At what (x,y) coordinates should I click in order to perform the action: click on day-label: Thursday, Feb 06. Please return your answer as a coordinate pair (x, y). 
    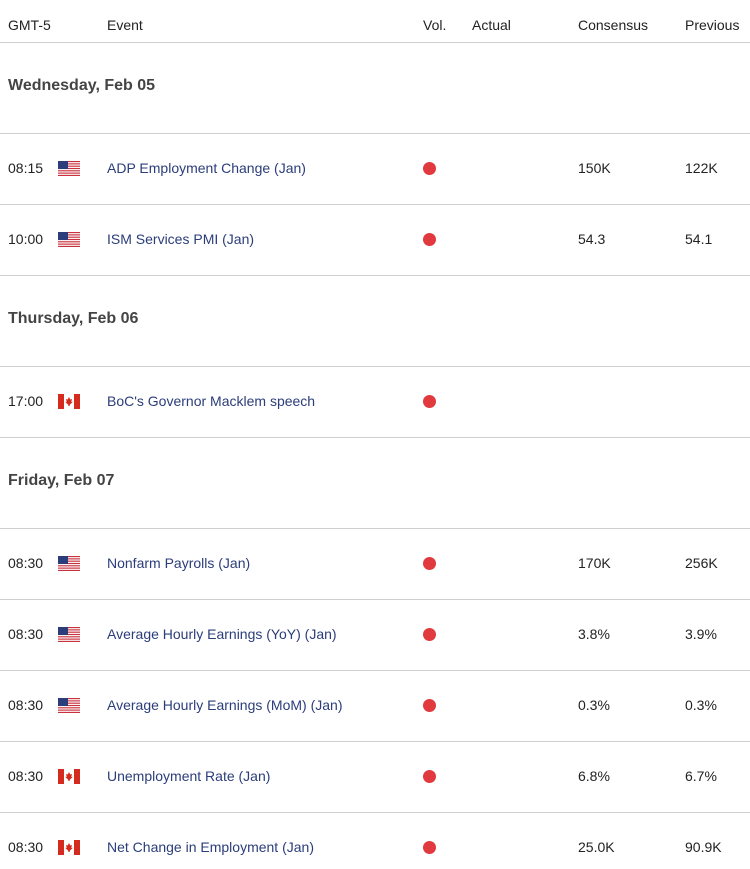
    Looking at the image, I should click on (73, 318).